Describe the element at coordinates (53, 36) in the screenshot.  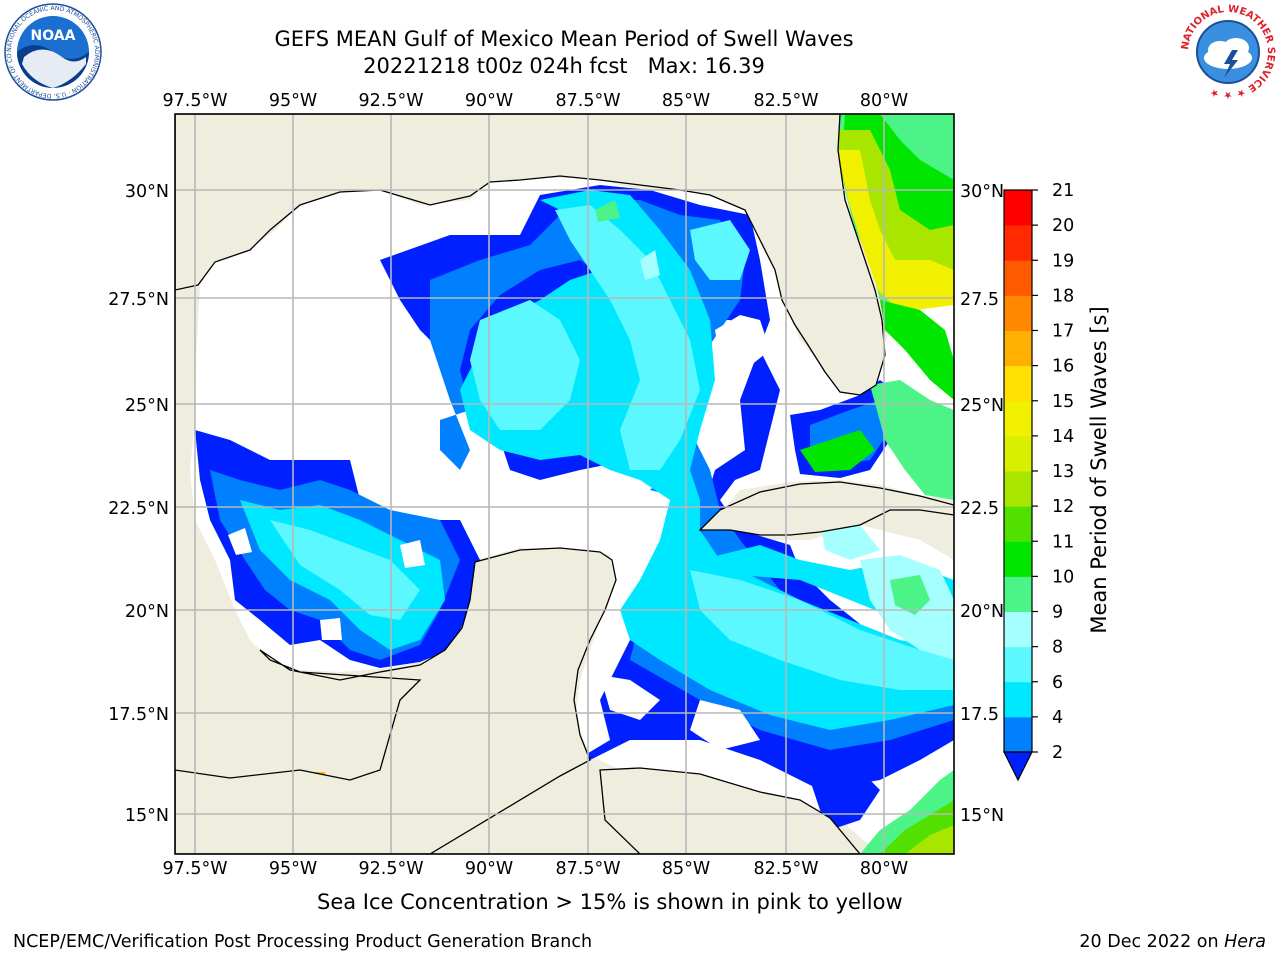
I see `noaa-logo-text: NOAA` at that location.